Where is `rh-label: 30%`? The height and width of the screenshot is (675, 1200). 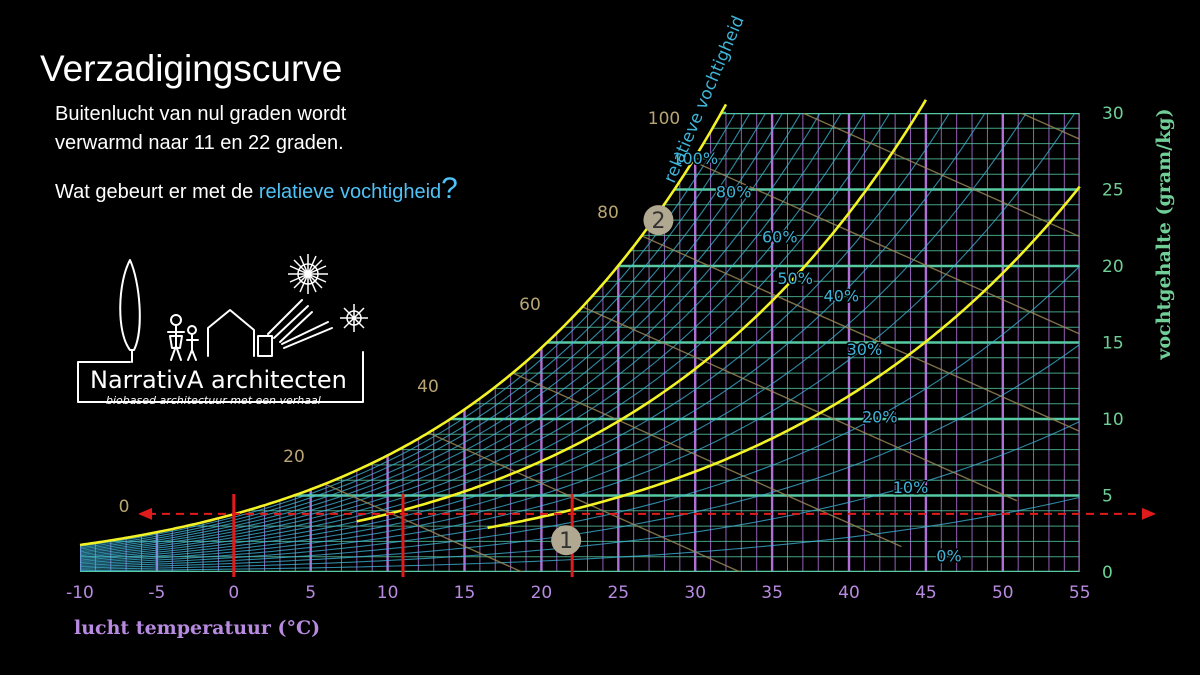 rh-label: 30% is located at coordinates (865, 349).